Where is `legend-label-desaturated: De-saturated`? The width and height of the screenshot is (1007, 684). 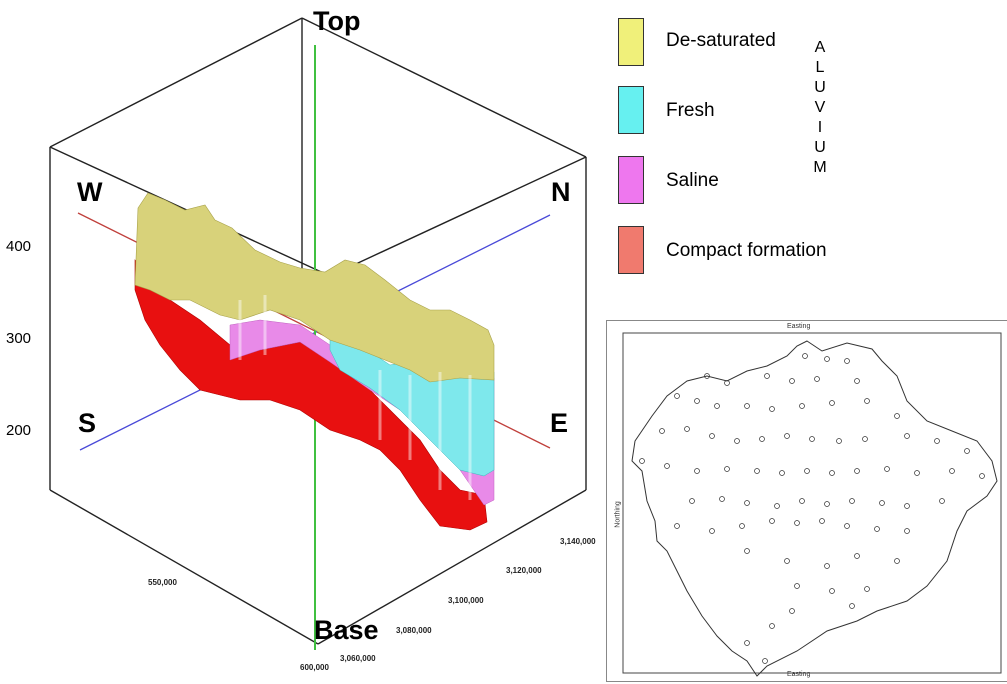 legend-label-desaturated: De-saturated is located at coordinates (721, 40).